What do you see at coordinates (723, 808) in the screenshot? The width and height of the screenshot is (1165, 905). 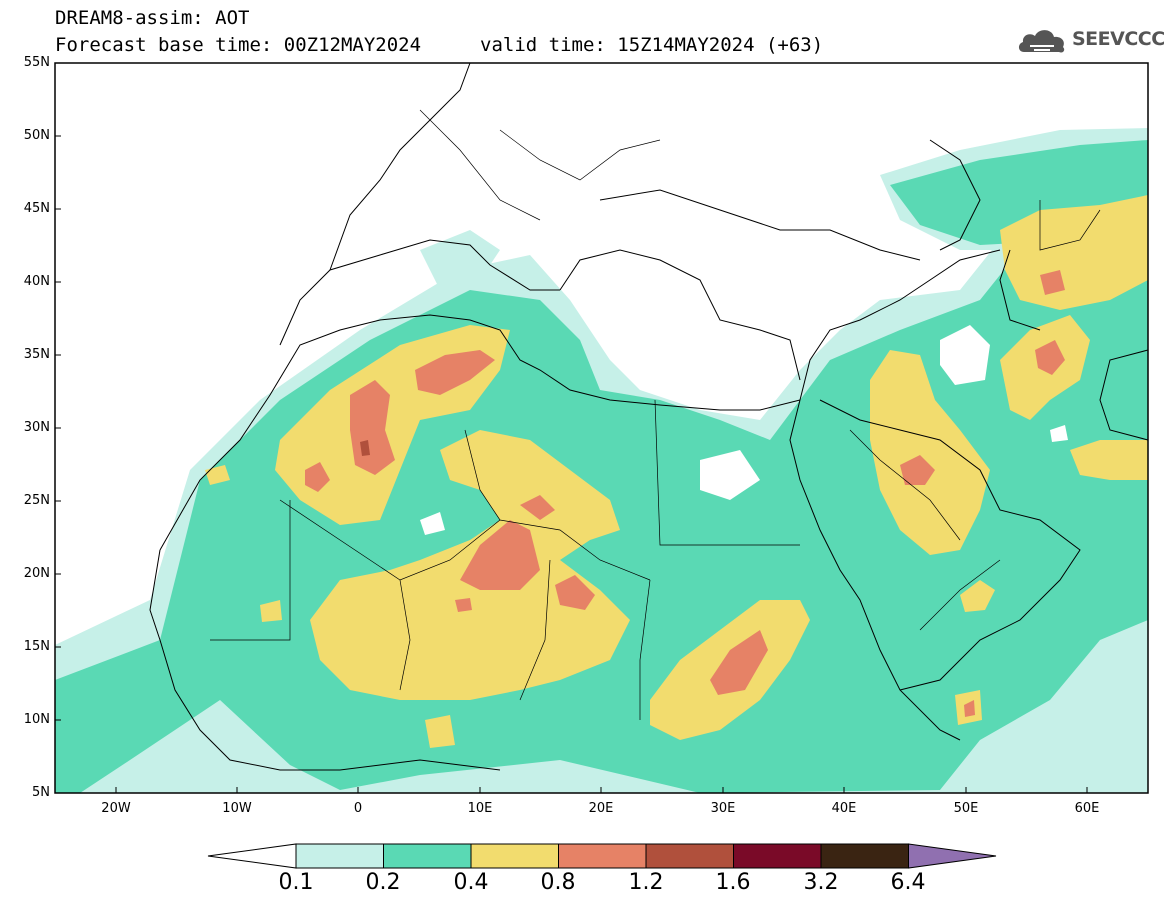 I see `lon-label: 30E` at bounding box center [723, 808].